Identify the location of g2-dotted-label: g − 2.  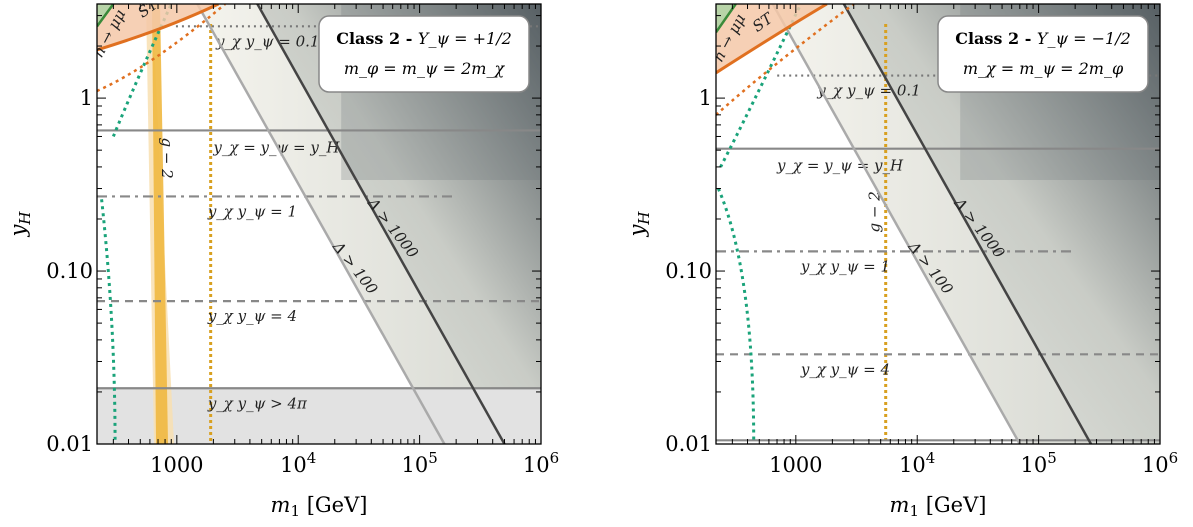
(875, 211).